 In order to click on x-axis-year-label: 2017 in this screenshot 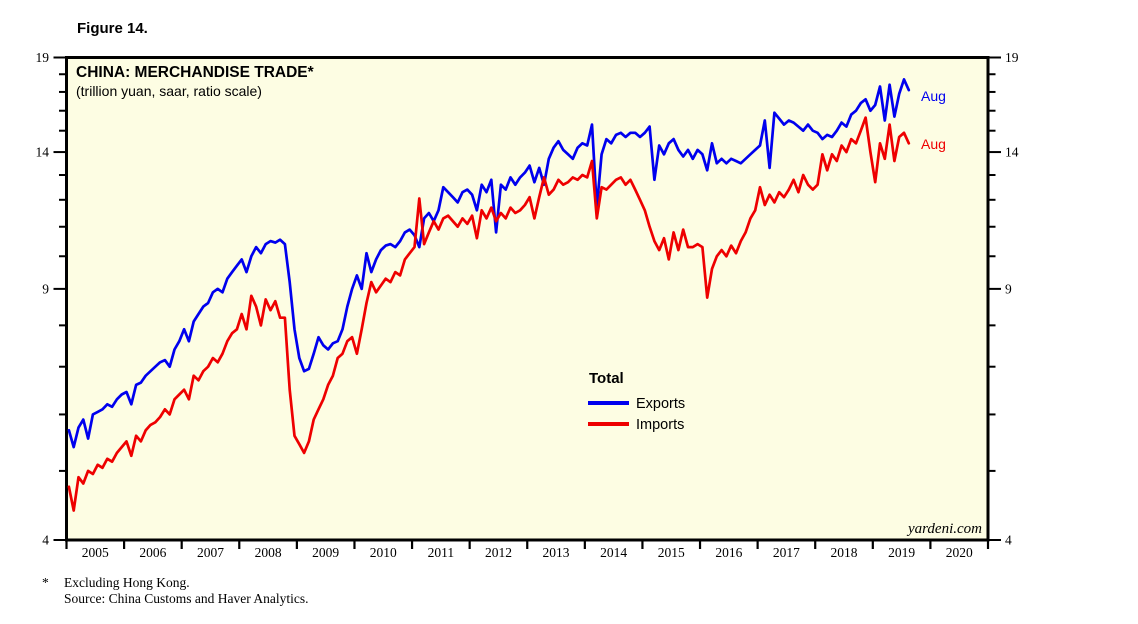, I will do `click(786, 552)`.